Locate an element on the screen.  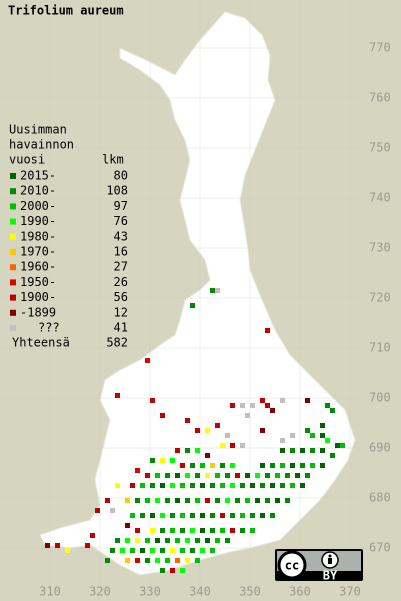
legend-count: 80 is located at coordinates (121, 176).